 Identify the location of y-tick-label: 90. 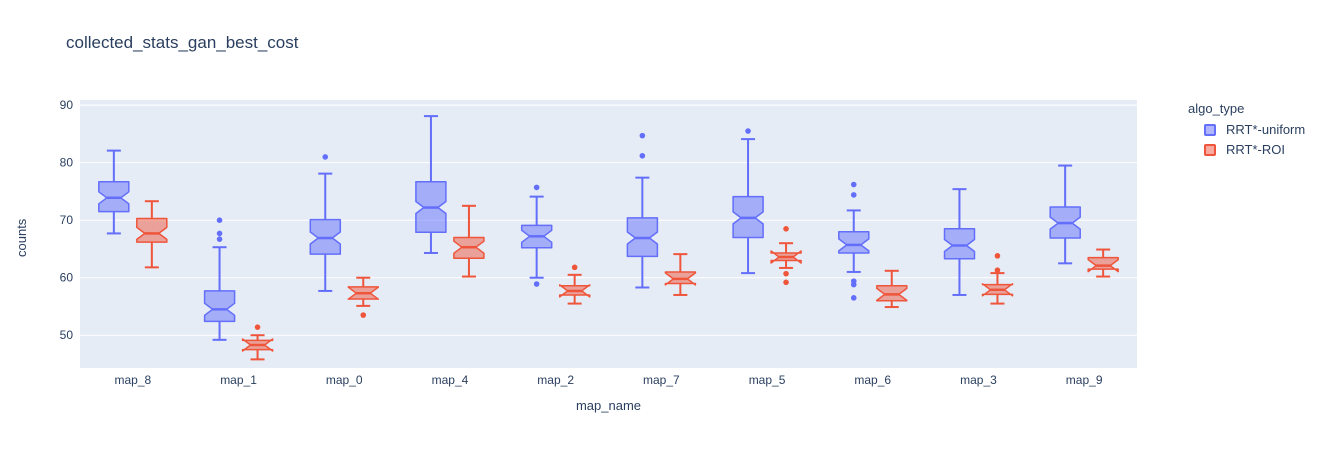
(67, 105).